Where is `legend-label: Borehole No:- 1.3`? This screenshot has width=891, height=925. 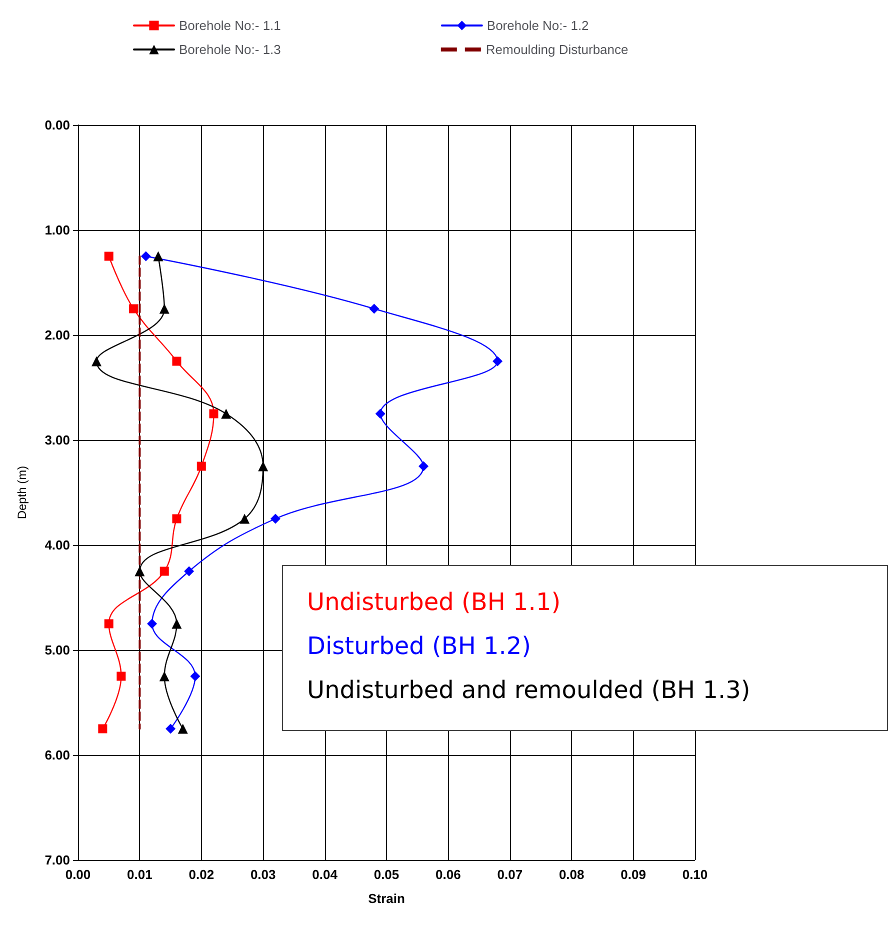 legend-label: Borehole No:- 1.3 is located at coordinates (230, 49).